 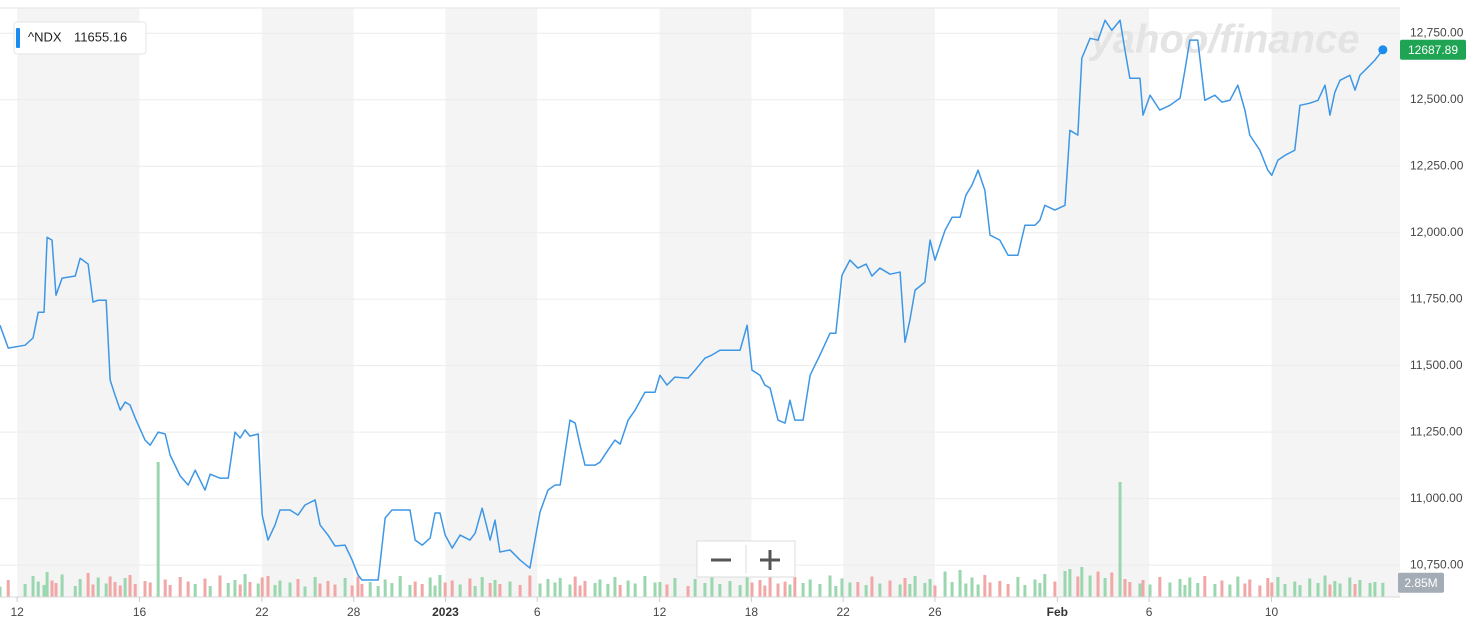 What do you see at coordinates (770, 559) in the screenshot?
I see `zoom-in-button` at bounding box center [770, 559].